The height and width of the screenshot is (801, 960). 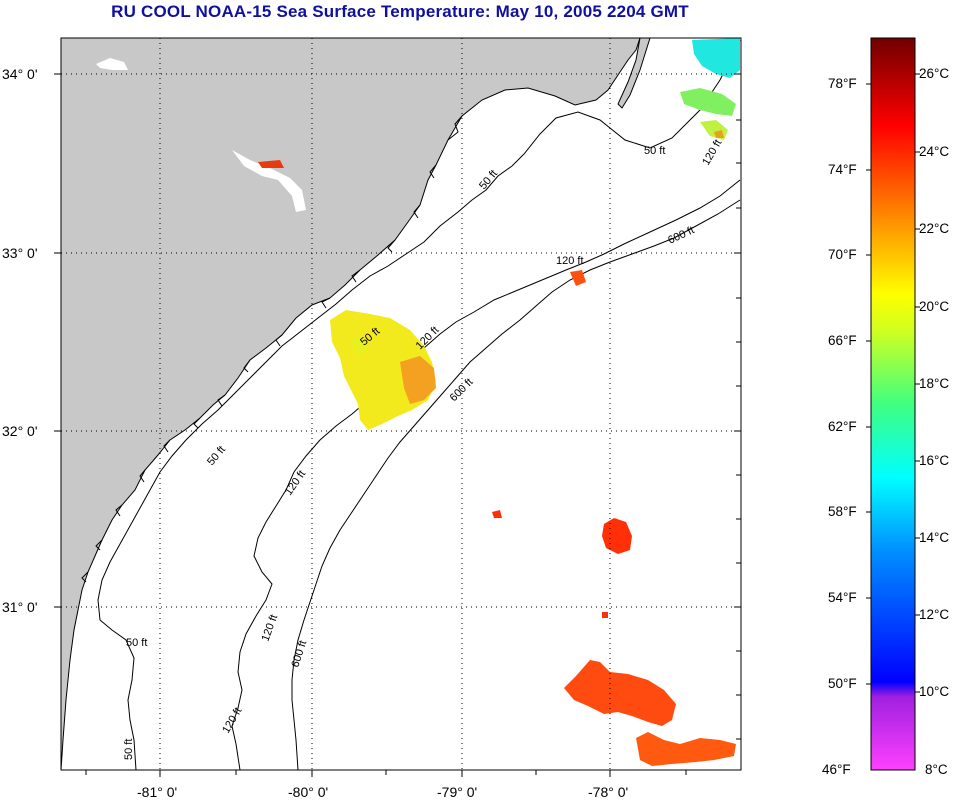 What do you see at coordinates (570, 261) in the screenshot?
I see `isobath-label-120: 120 ft` at bounding box center [570, 261].